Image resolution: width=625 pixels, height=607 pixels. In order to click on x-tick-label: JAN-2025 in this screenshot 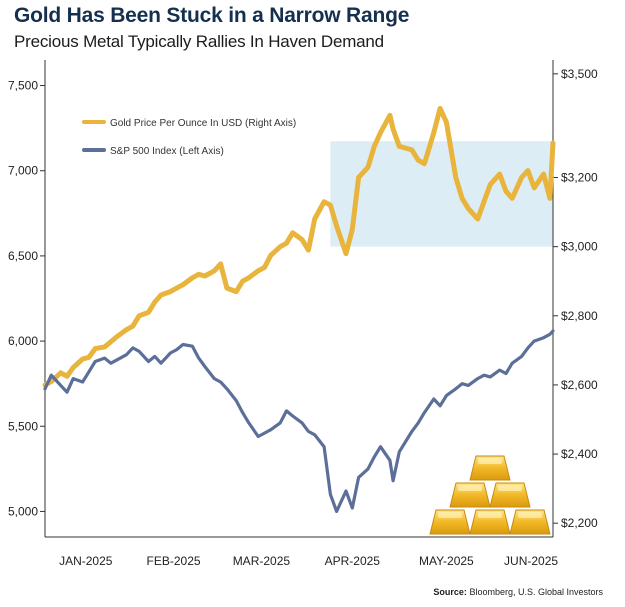, I will do `click(86, 561)`.